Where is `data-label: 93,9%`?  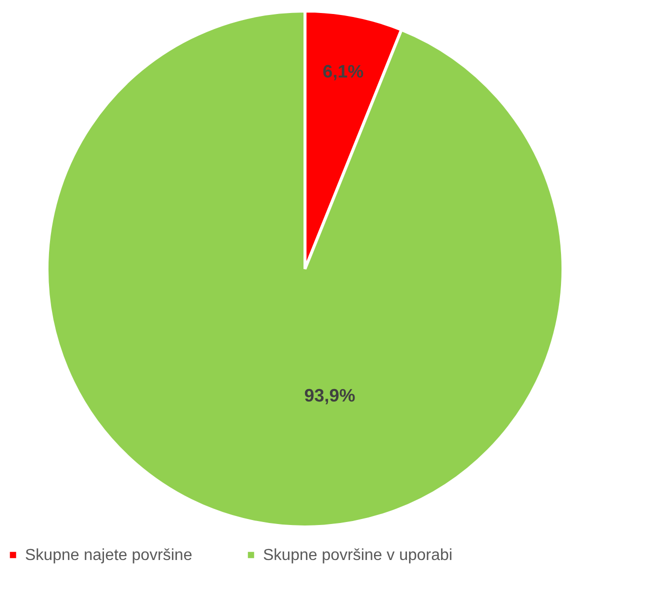 data-label: 93,9% is located at coordinates (330, 396).